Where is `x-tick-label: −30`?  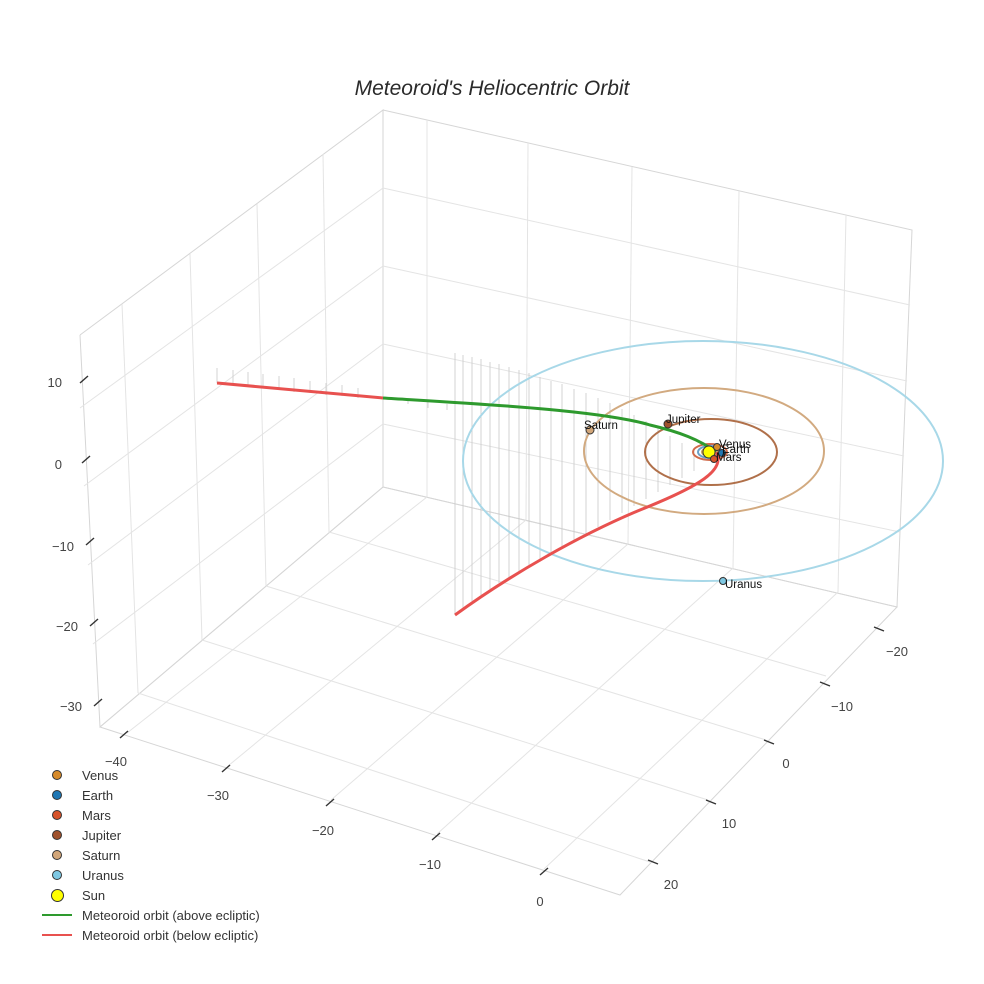 x-tick-label: −30 is located at coordinates (218, 795).